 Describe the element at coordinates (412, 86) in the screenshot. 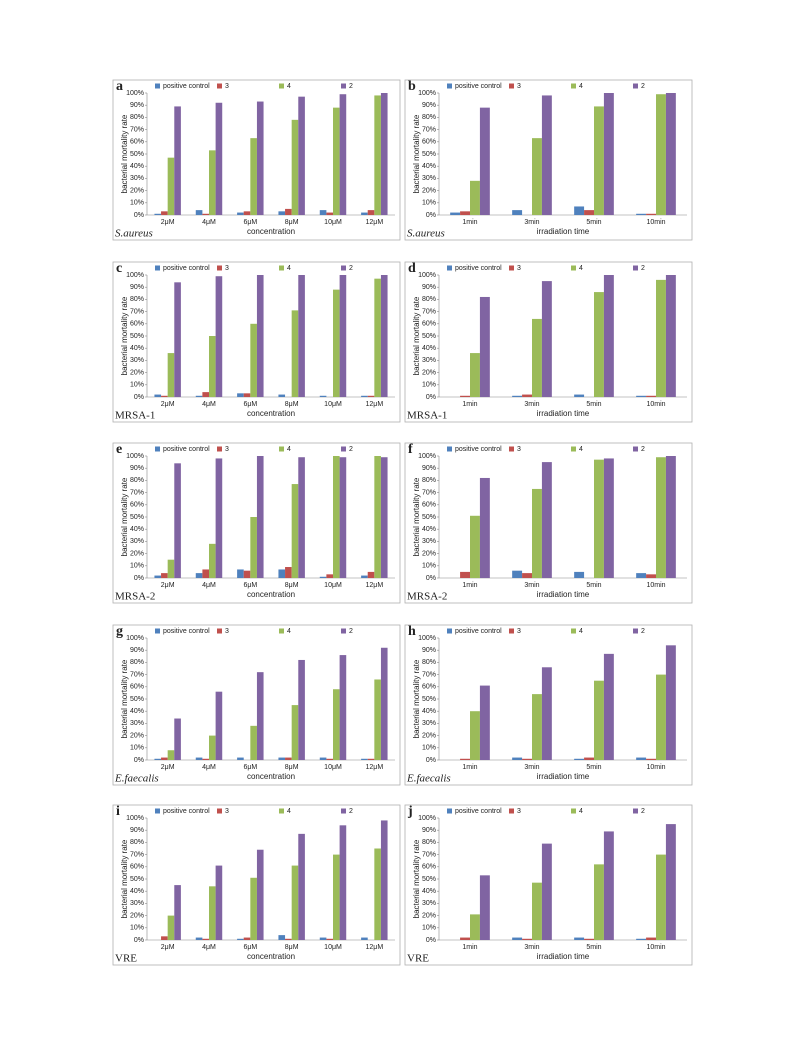

I see `panel-letter: b` at that location.